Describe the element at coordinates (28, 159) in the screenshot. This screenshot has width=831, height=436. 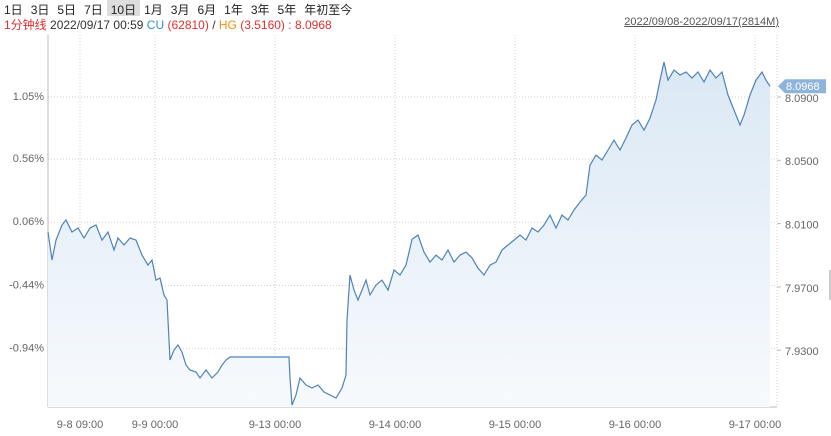
I see `y-tick-label: 0.56%` at that location.